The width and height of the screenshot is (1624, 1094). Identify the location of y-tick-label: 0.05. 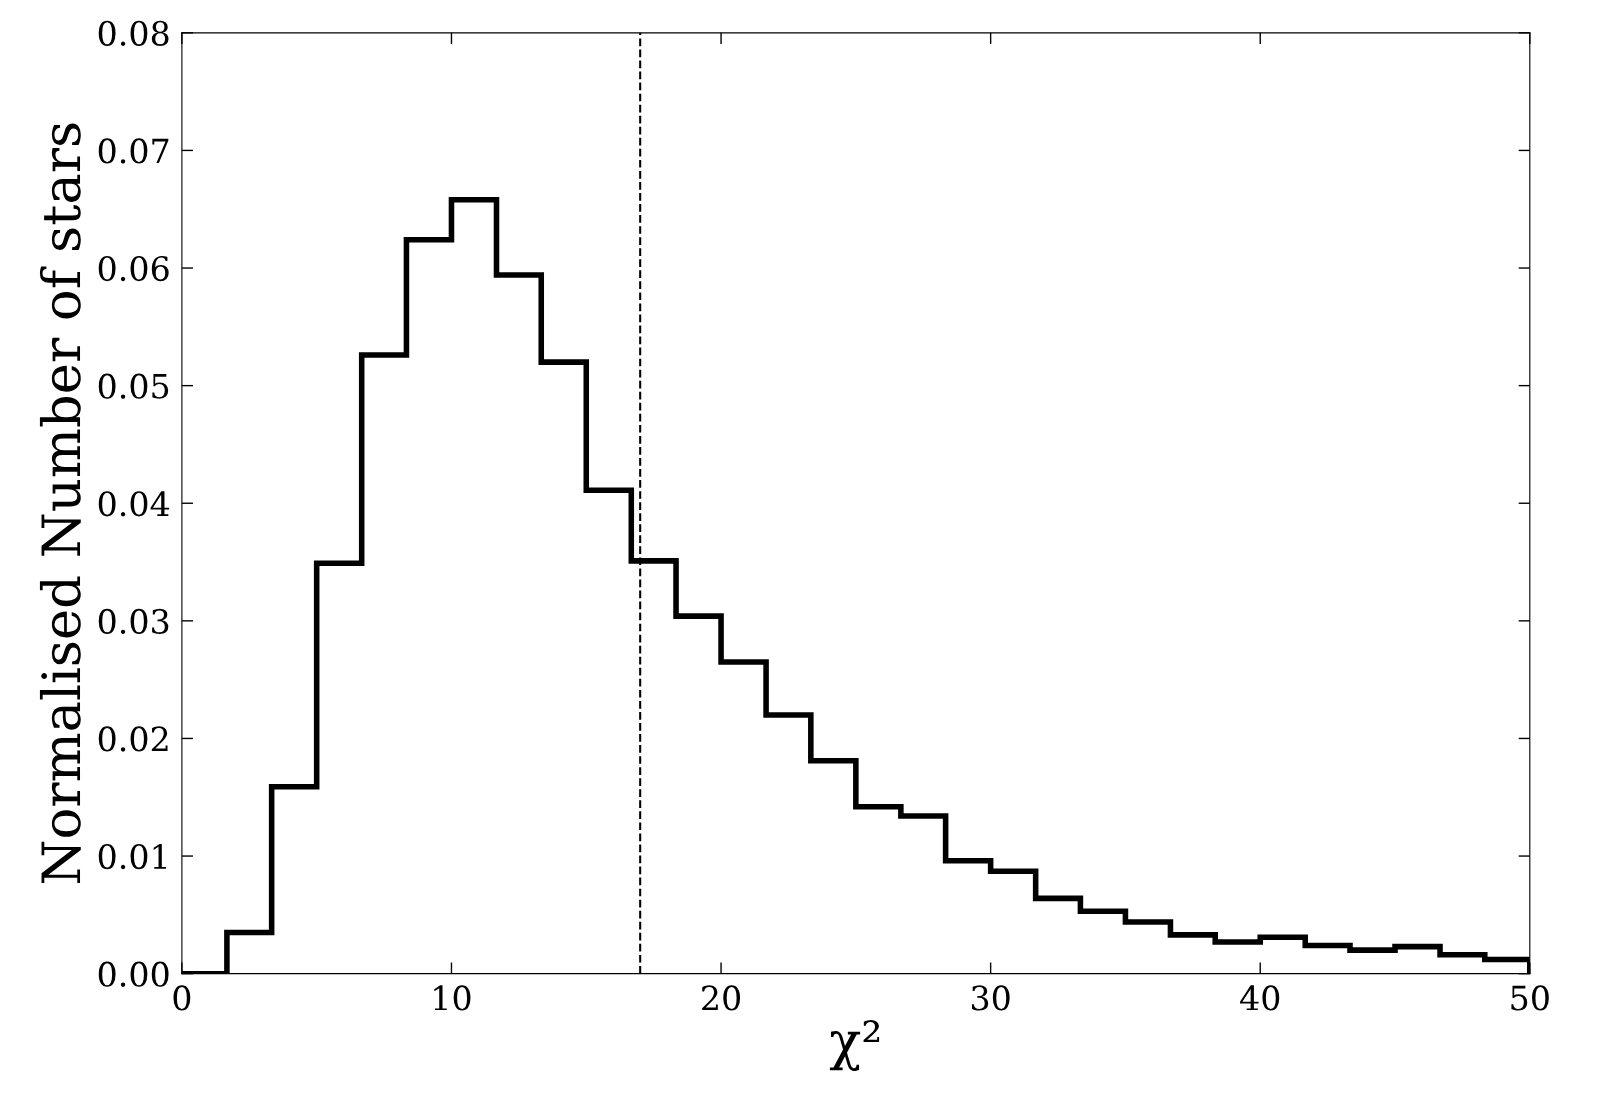
(133, 386).